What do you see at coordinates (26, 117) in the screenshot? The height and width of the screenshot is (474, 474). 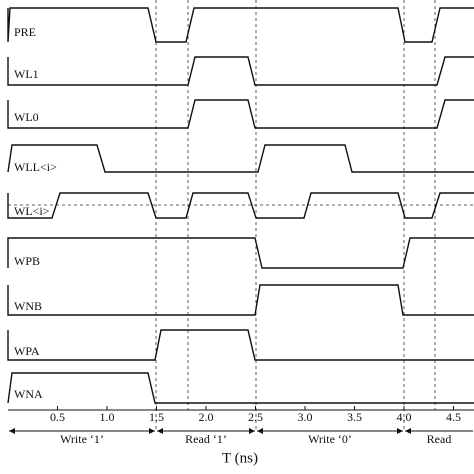 I see `signal-label: WL0` at bounding box center [26, 117].